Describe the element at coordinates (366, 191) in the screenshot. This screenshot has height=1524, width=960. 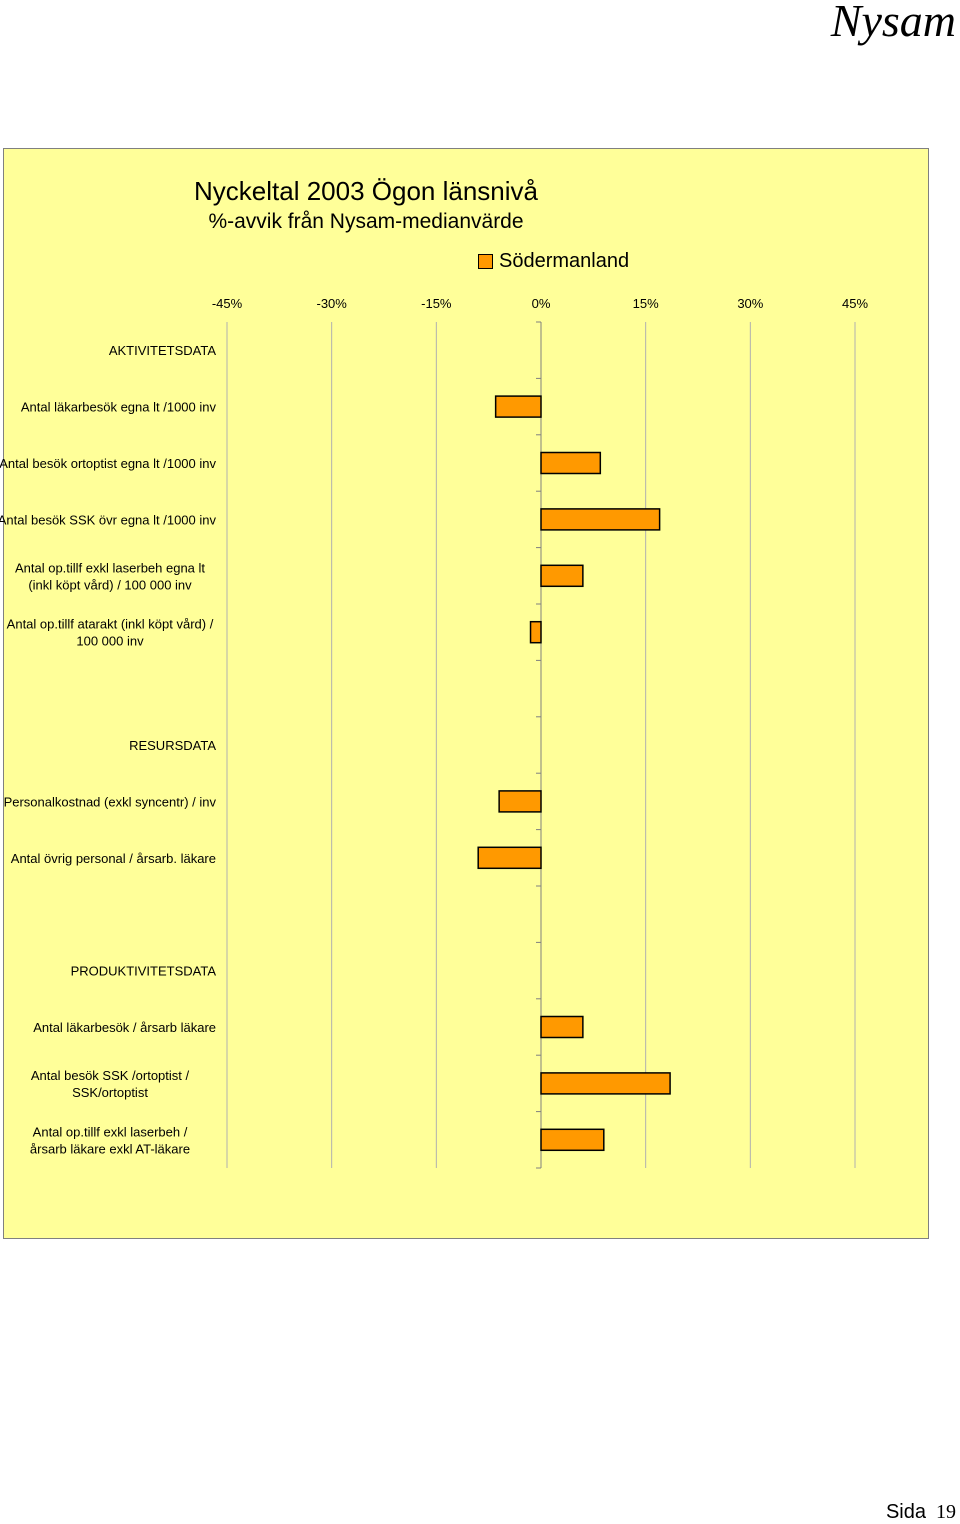
I see `chart-title: Nyckeltal 2003 Ögon länsnivå` at that location.